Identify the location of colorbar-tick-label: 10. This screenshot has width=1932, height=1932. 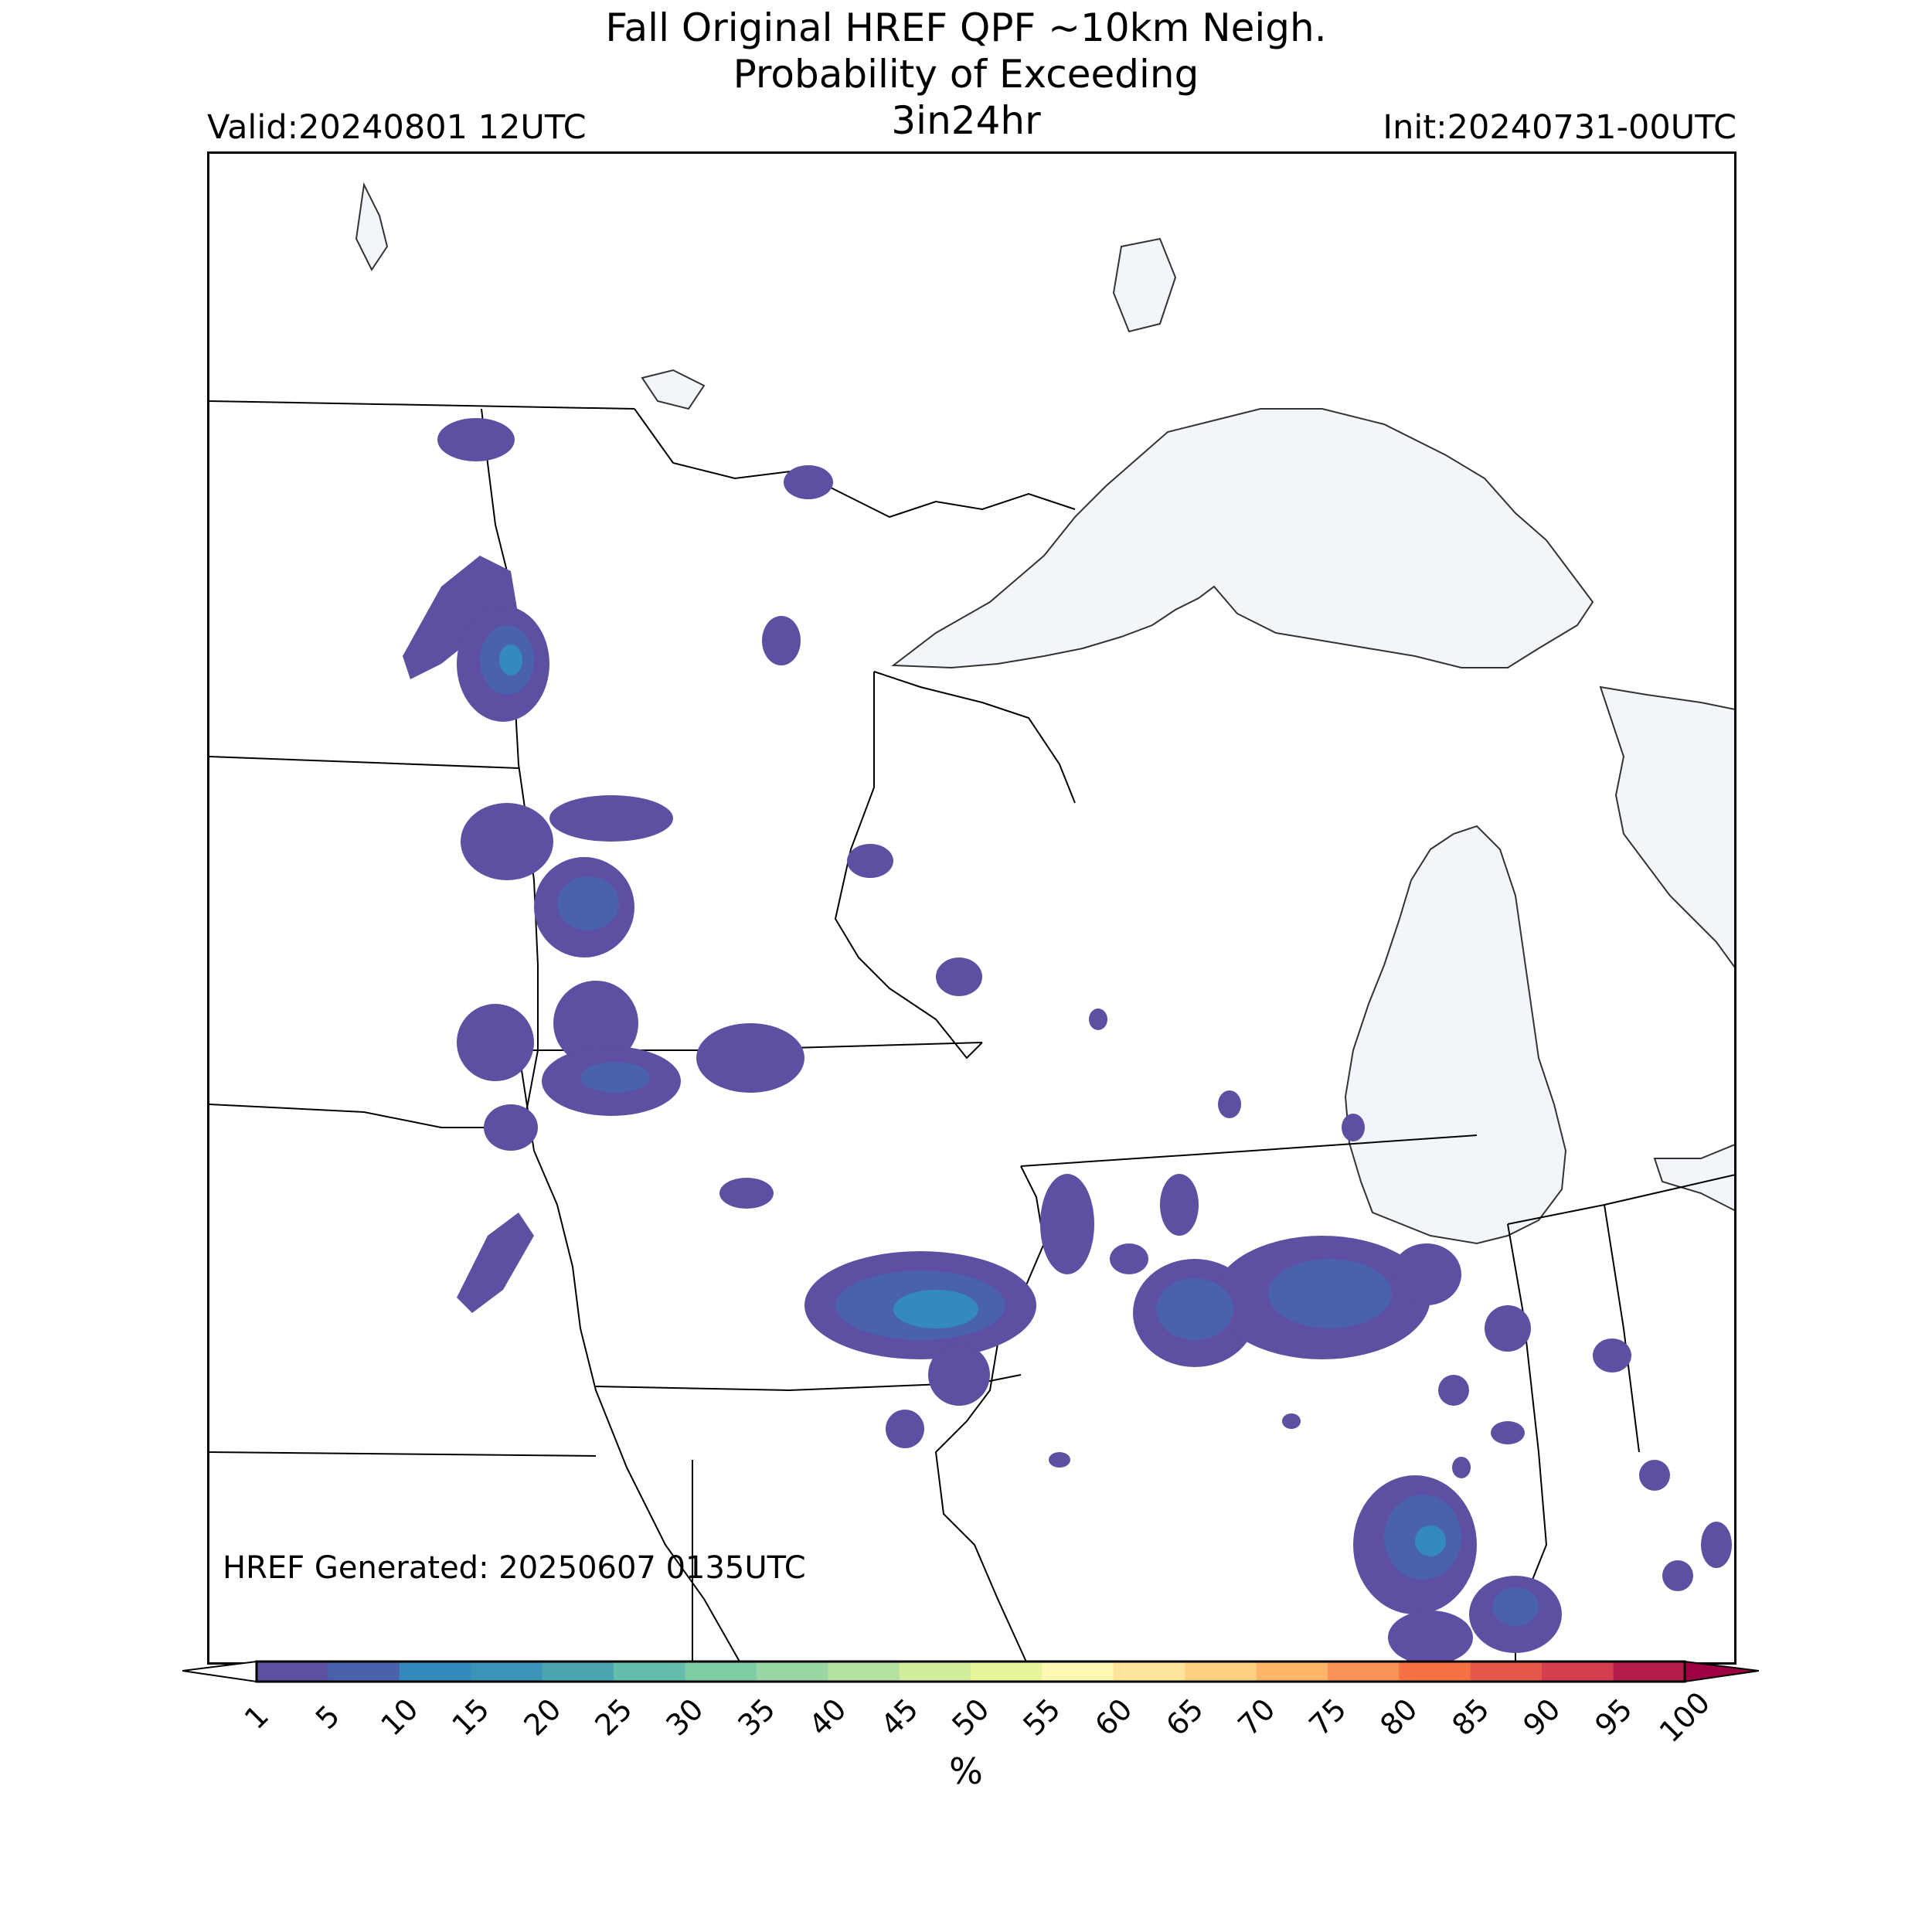
(400, 1717).